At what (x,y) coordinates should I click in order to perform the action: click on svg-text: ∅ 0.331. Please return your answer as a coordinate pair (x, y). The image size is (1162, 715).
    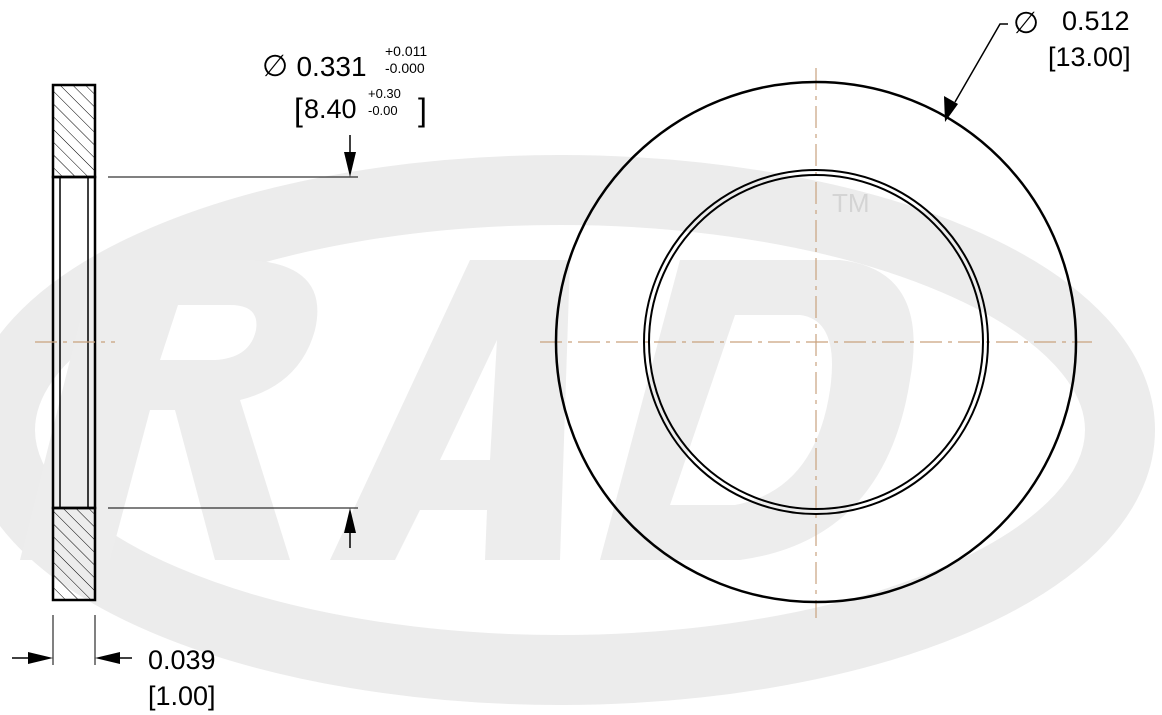
    Looking at the image, I should click on (314, 66).